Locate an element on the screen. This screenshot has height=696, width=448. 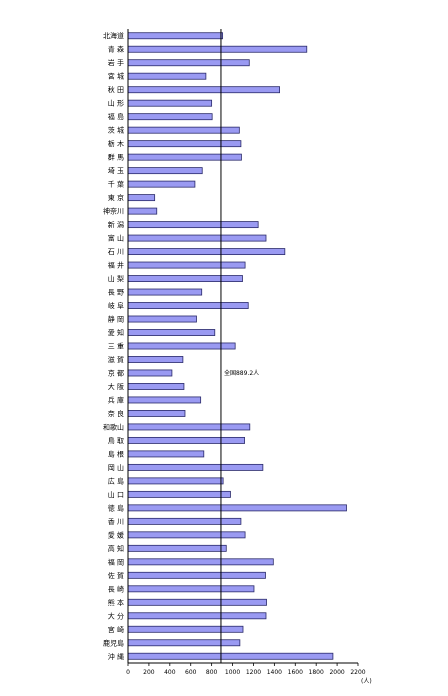
category-label: 秋 田 is located at coordinates (116, 89).